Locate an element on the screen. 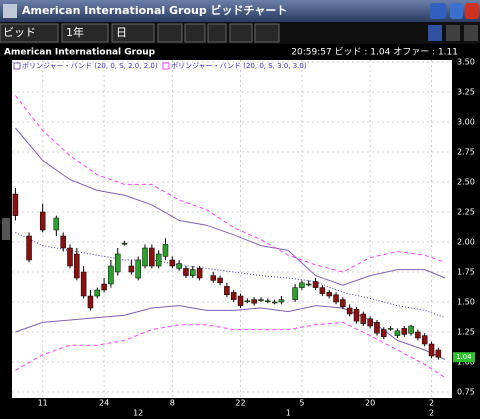 This screenshot has width=480, height=419. draw-arrow-button is located at coordinates (195, 33).